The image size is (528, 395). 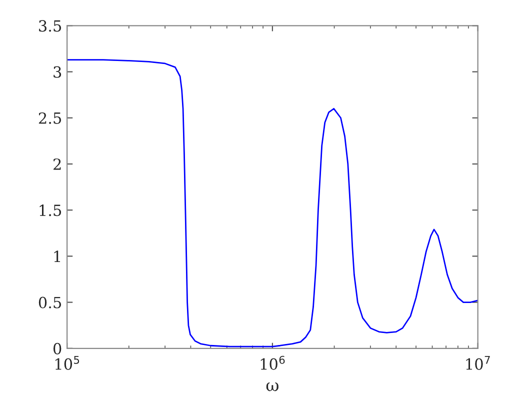 What do you see at coordinates (50, 118) in the screenshot?
I see `y-tick-label: 2.5` at bounding box center [50, 118].